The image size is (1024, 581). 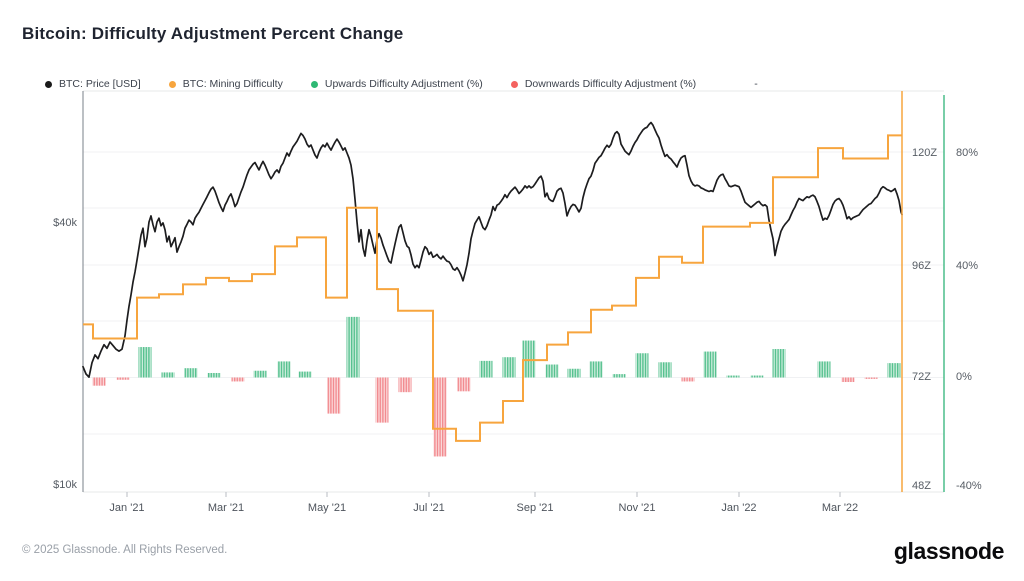 I want to click on legend-item-label: BTC: Mining Difficulty, so click(x=232, y=84).